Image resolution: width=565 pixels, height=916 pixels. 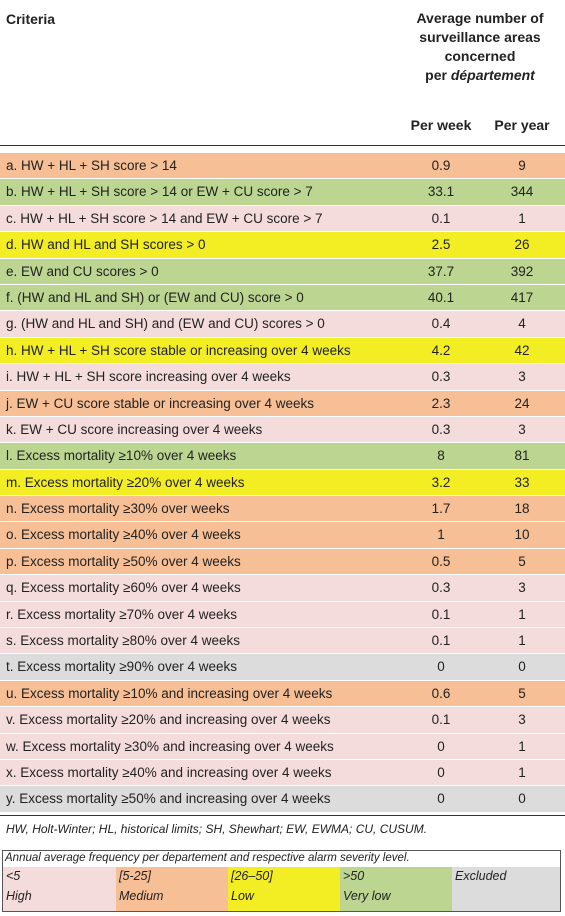 I want to click on criterion-cell: e. EW and CU scores > 0, so click(x=82, y=271).